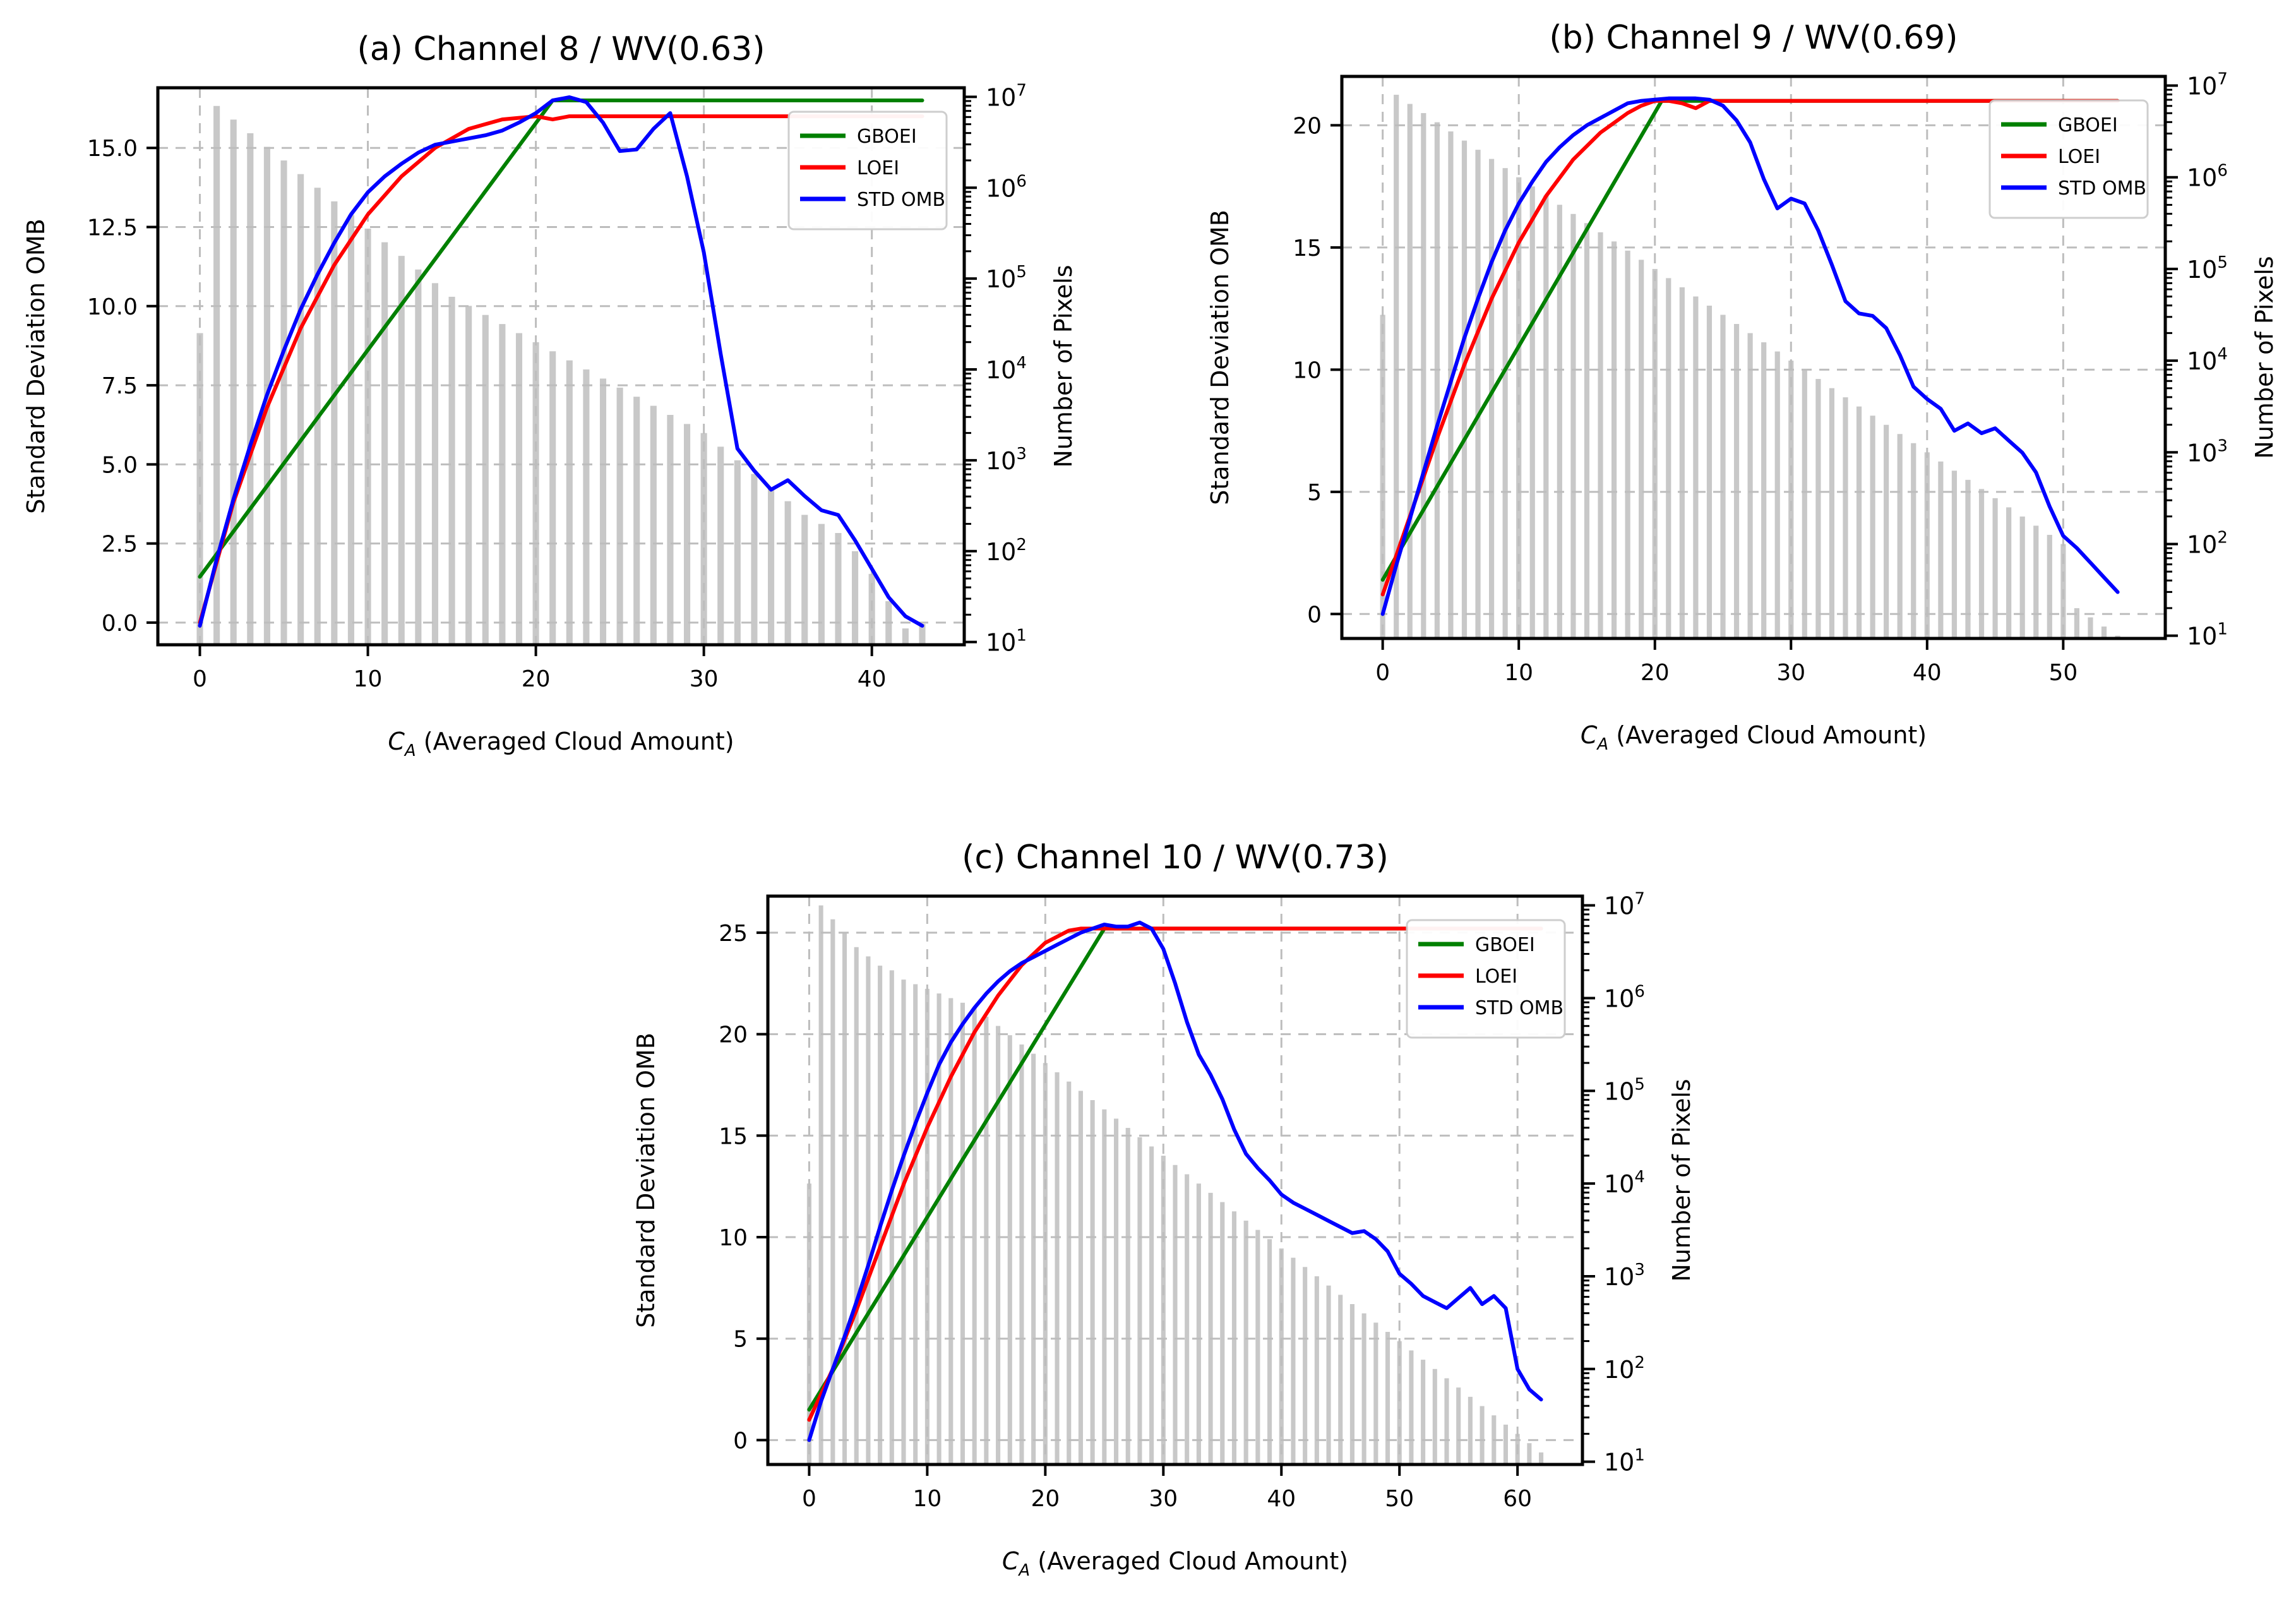  Describe the element at coordinates (887, 137) in the screenshot. I see `legend-label: GBOEI` at that location.